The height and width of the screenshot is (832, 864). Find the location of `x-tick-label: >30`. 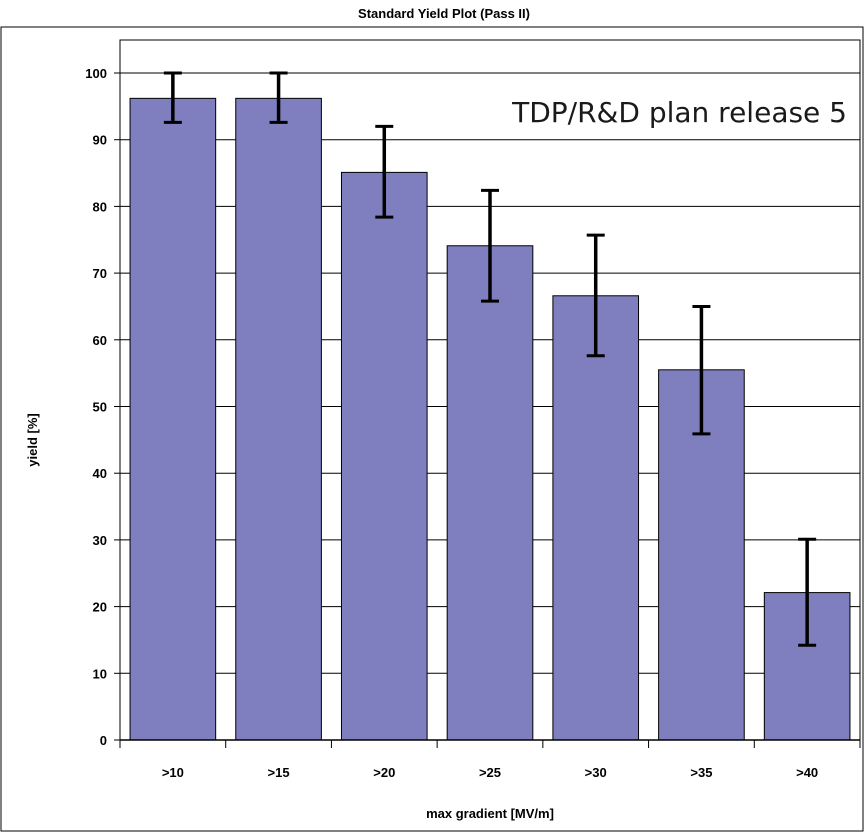

x-tick-label: >30 is located at coordinates (596, 772).